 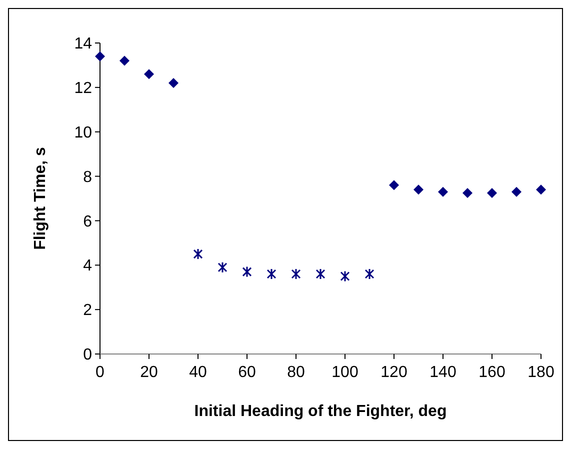 What do you see at coordinates (83, 89) in the screenshot?
I see `y-tick-label: 12` at bounding box center [83, 89].